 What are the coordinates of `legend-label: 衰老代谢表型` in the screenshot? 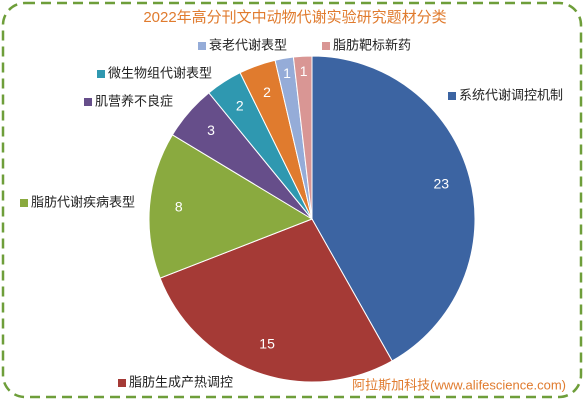 It's located at (248, 44).